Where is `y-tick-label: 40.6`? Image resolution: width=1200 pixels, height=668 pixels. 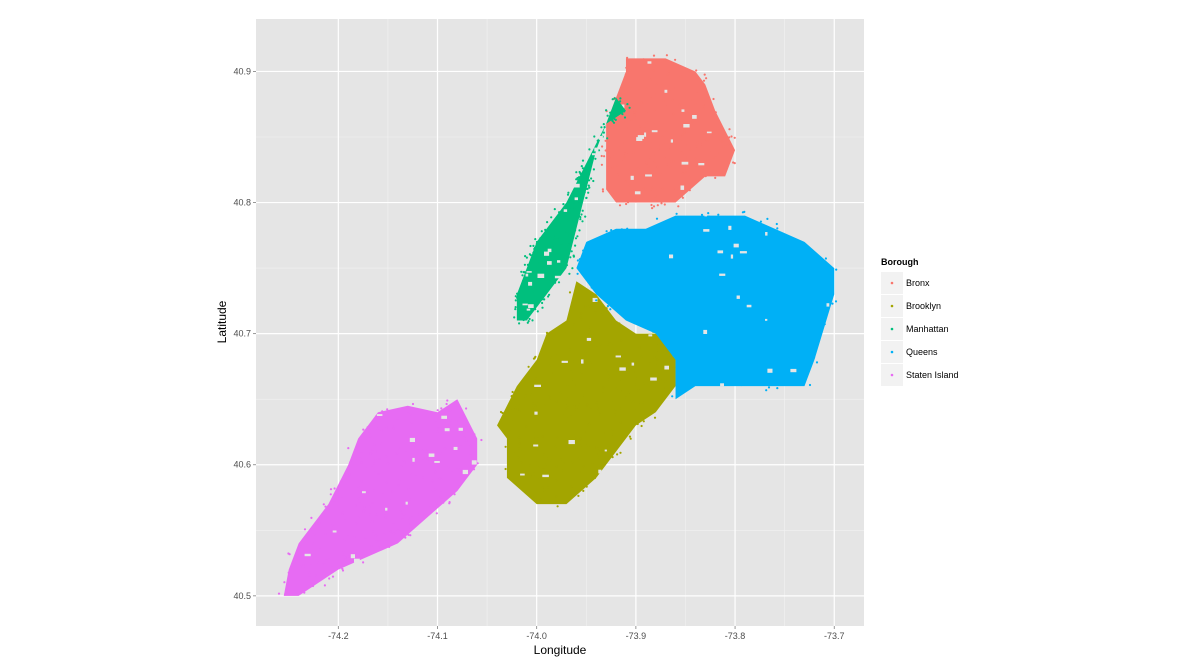 y-tick-label: 40.6 is located at coordinates (242, 465).